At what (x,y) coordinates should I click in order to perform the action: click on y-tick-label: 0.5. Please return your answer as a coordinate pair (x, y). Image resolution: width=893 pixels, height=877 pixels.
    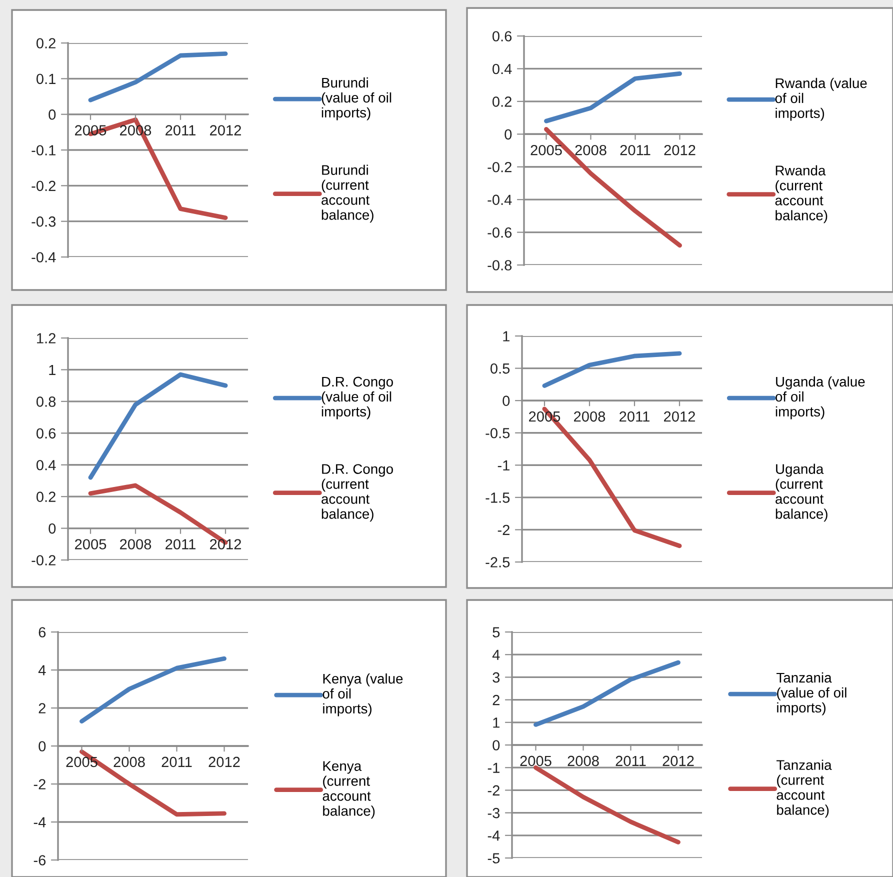
    Looking at the image, I should click on (500, 368).